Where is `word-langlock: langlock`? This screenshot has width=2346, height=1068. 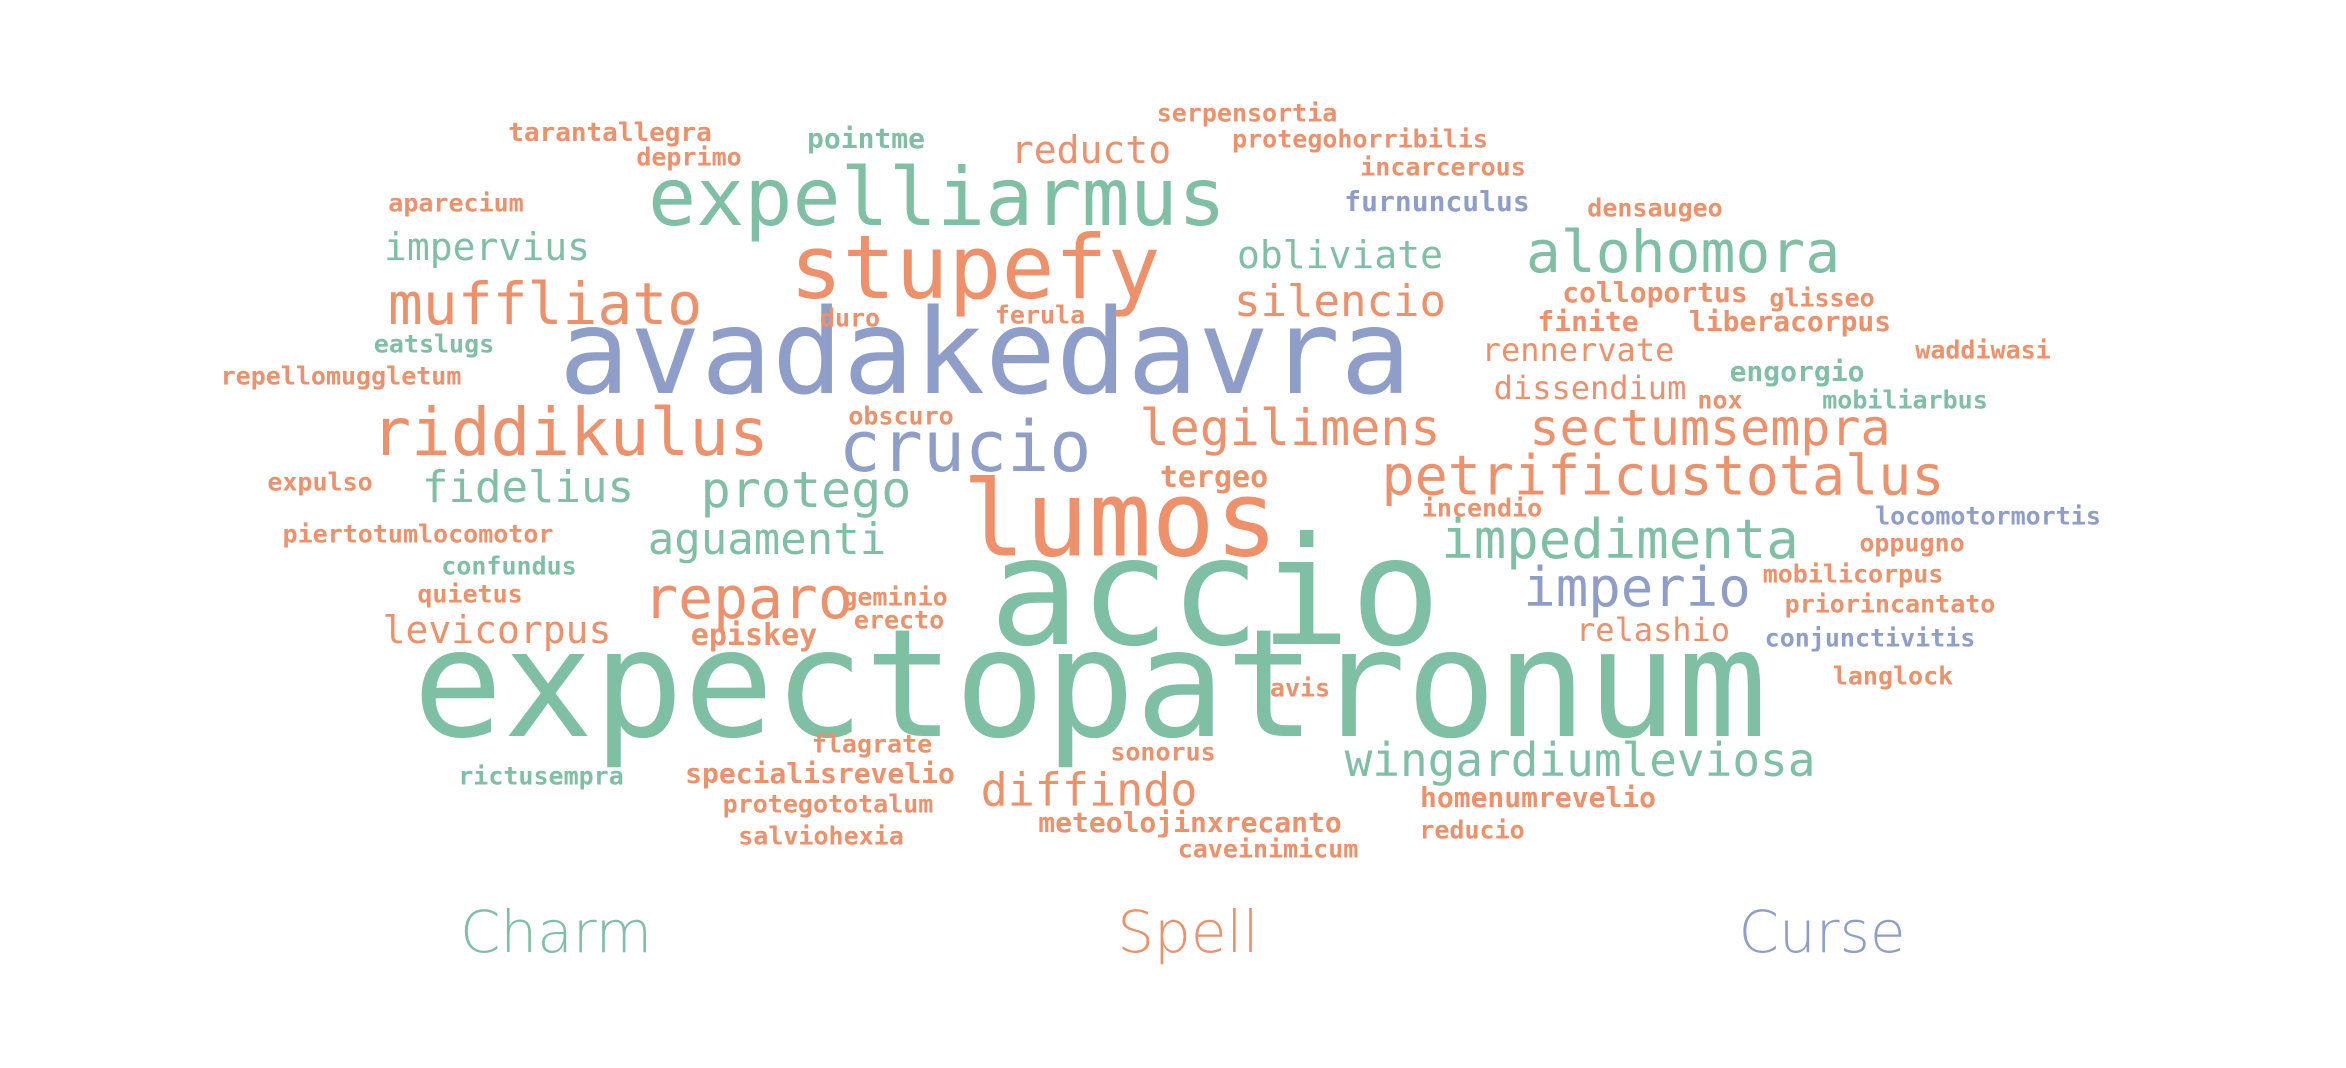 word-langlock: langlock is located at coordinates (1893, 676).